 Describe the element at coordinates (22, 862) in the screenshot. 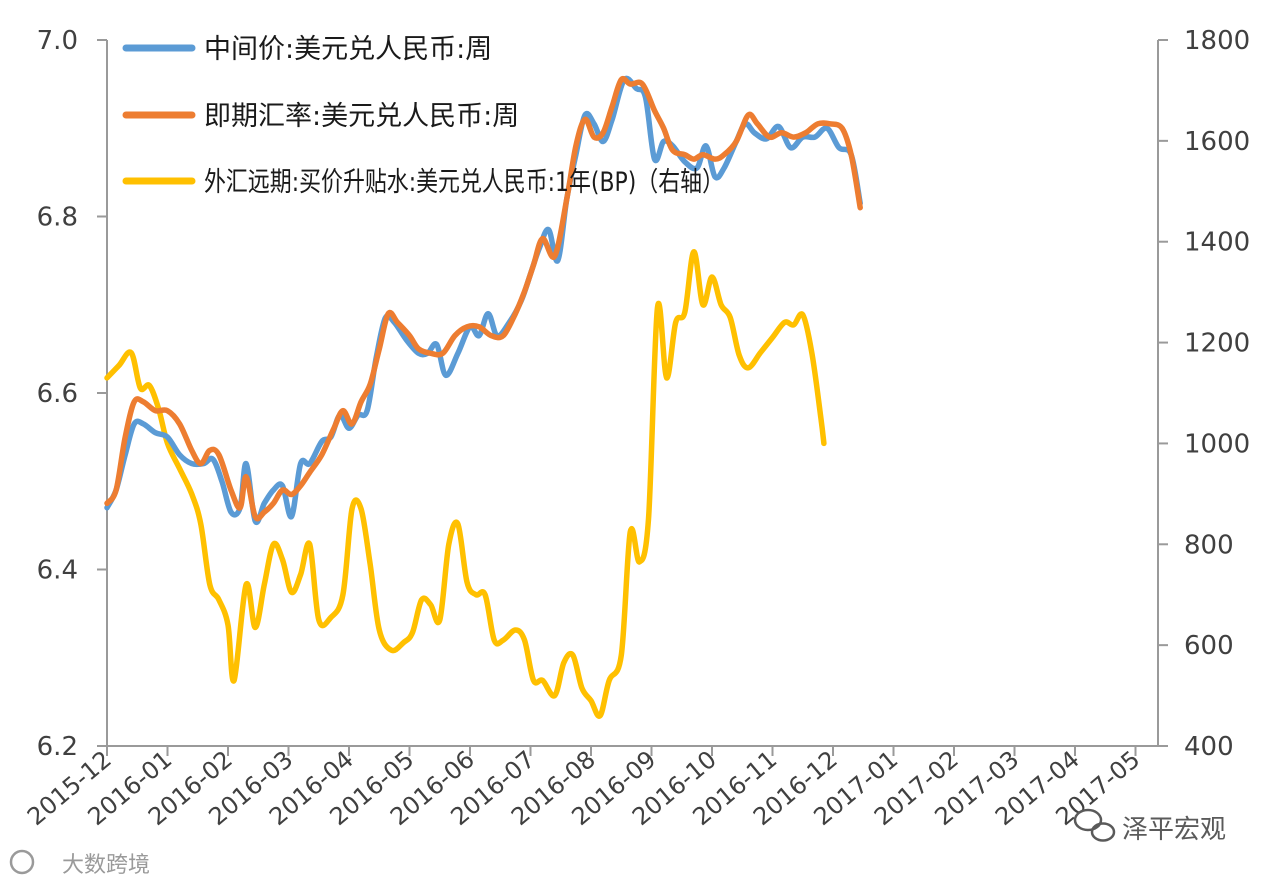

I see `watermark-logo-icon` at that location.